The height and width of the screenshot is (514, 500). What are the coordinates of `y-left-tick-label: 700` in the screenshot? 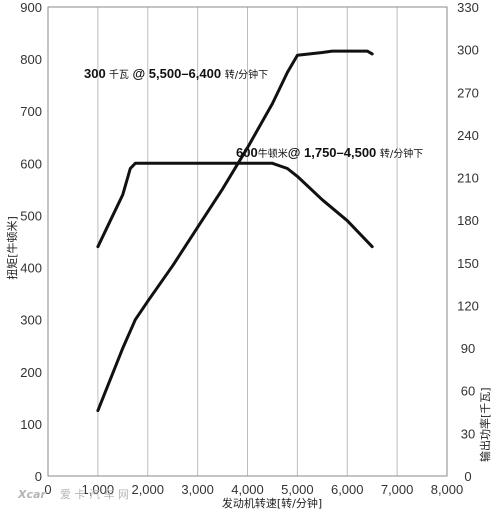 It's located at (31, 111).